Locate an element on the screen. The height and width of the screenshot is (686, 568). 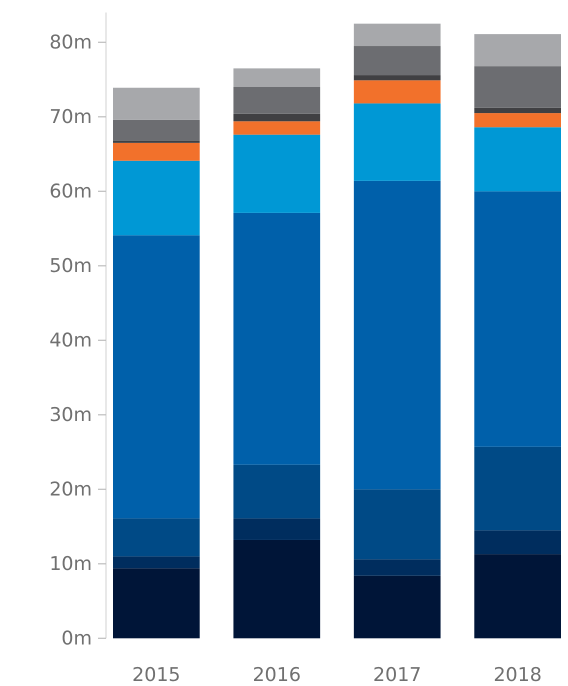
y-tick-label: 20m is located at coordinates (70, 489).